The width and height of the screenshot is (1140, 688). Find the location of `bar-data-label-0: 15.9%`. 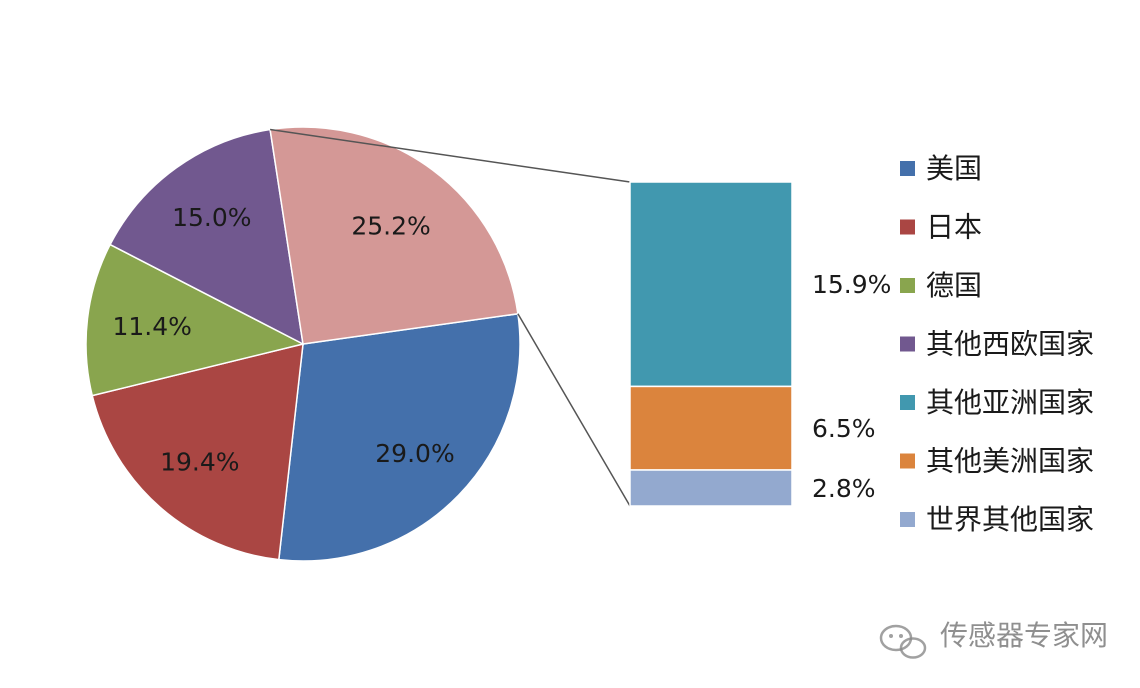

bar-data-label-0: 15.9% is located at coordinates (851, 284).